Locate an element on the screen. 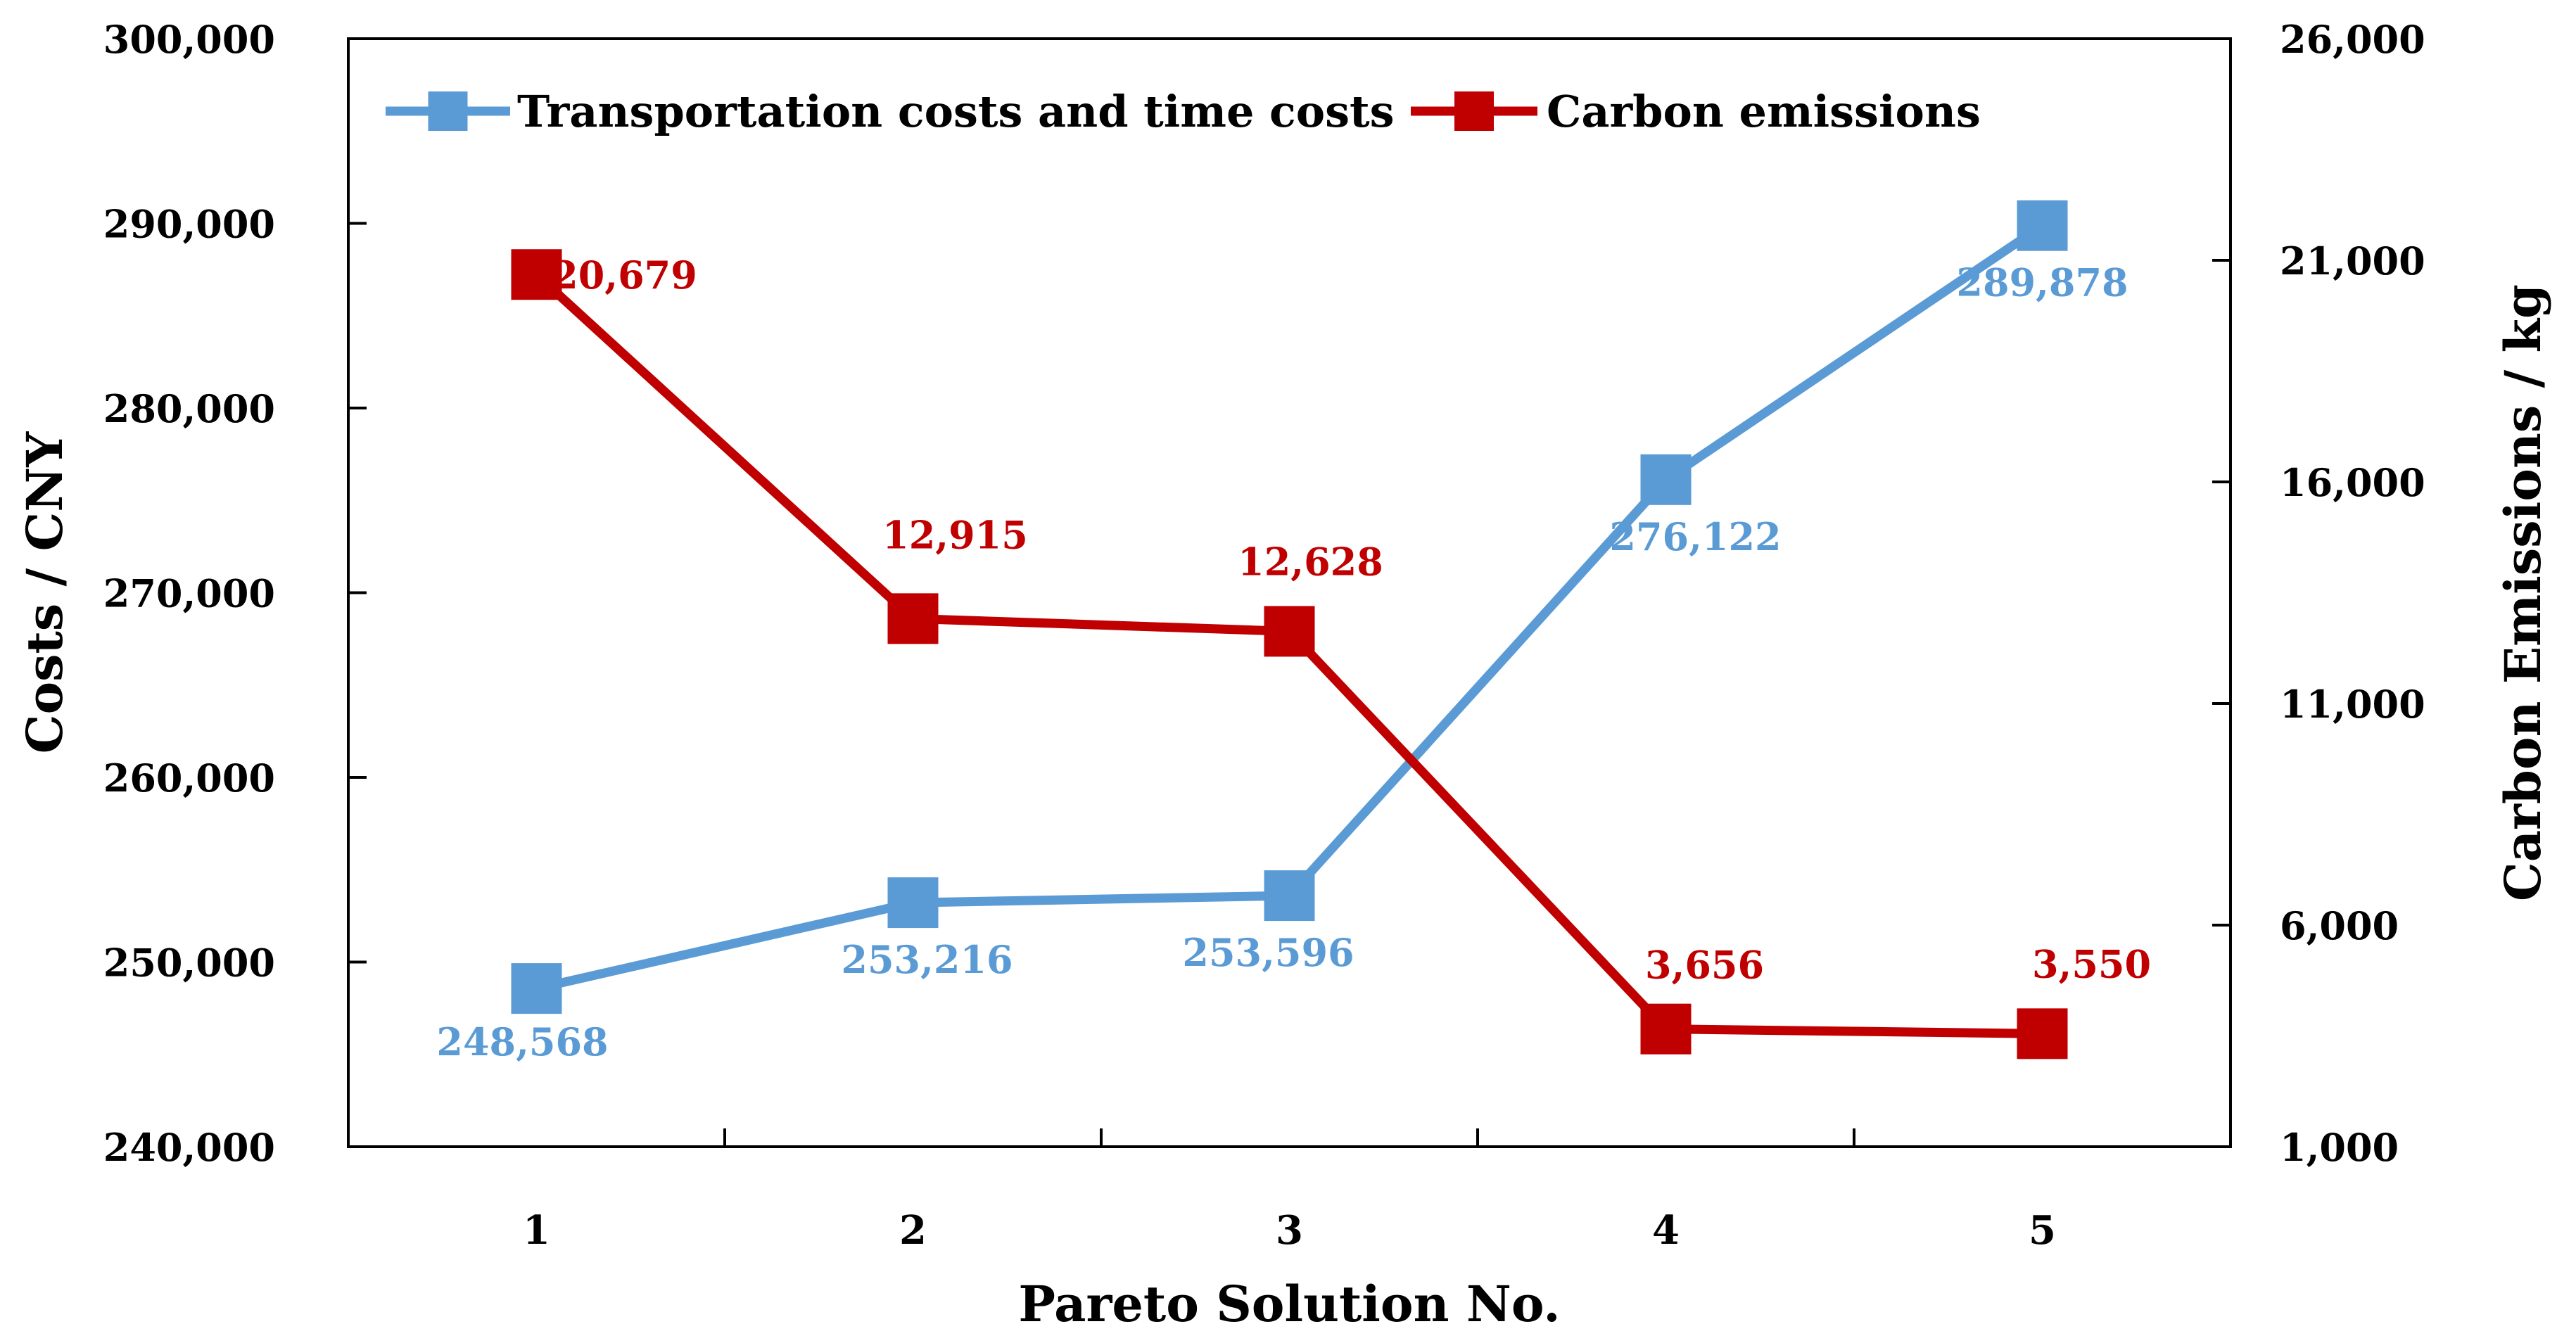 The height and width of the screenshot is (1343, 2576). series-1-data-label: 289,878 is located at coordinates (2042, 283).